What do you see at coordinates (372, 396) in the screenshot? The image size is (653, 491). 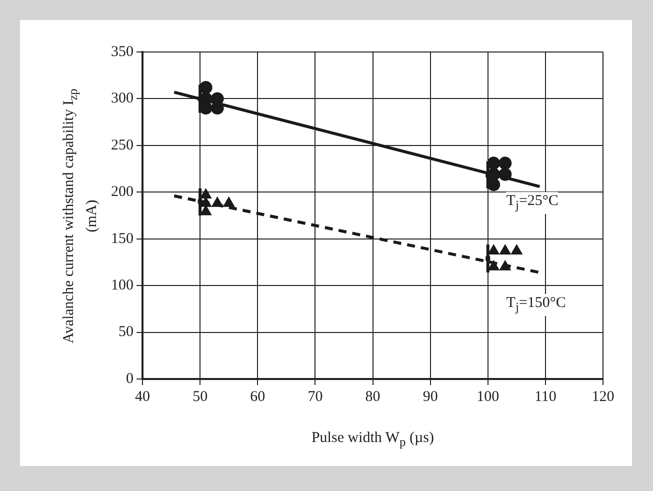 I see `x-tick-label: 80` at bounding box center [372, 396].